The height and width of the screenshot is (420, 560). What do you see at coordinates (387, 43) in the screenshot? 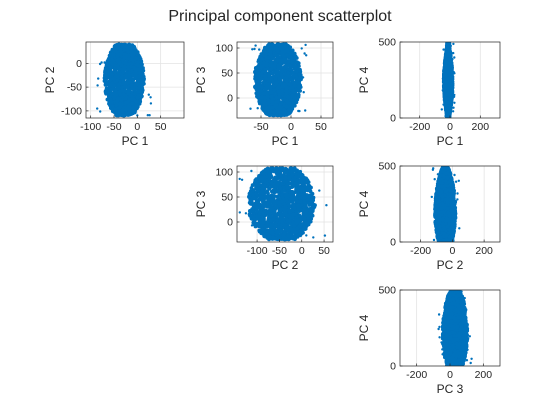
I see `y-tick-label: 500` at bounding box center [387, 43].